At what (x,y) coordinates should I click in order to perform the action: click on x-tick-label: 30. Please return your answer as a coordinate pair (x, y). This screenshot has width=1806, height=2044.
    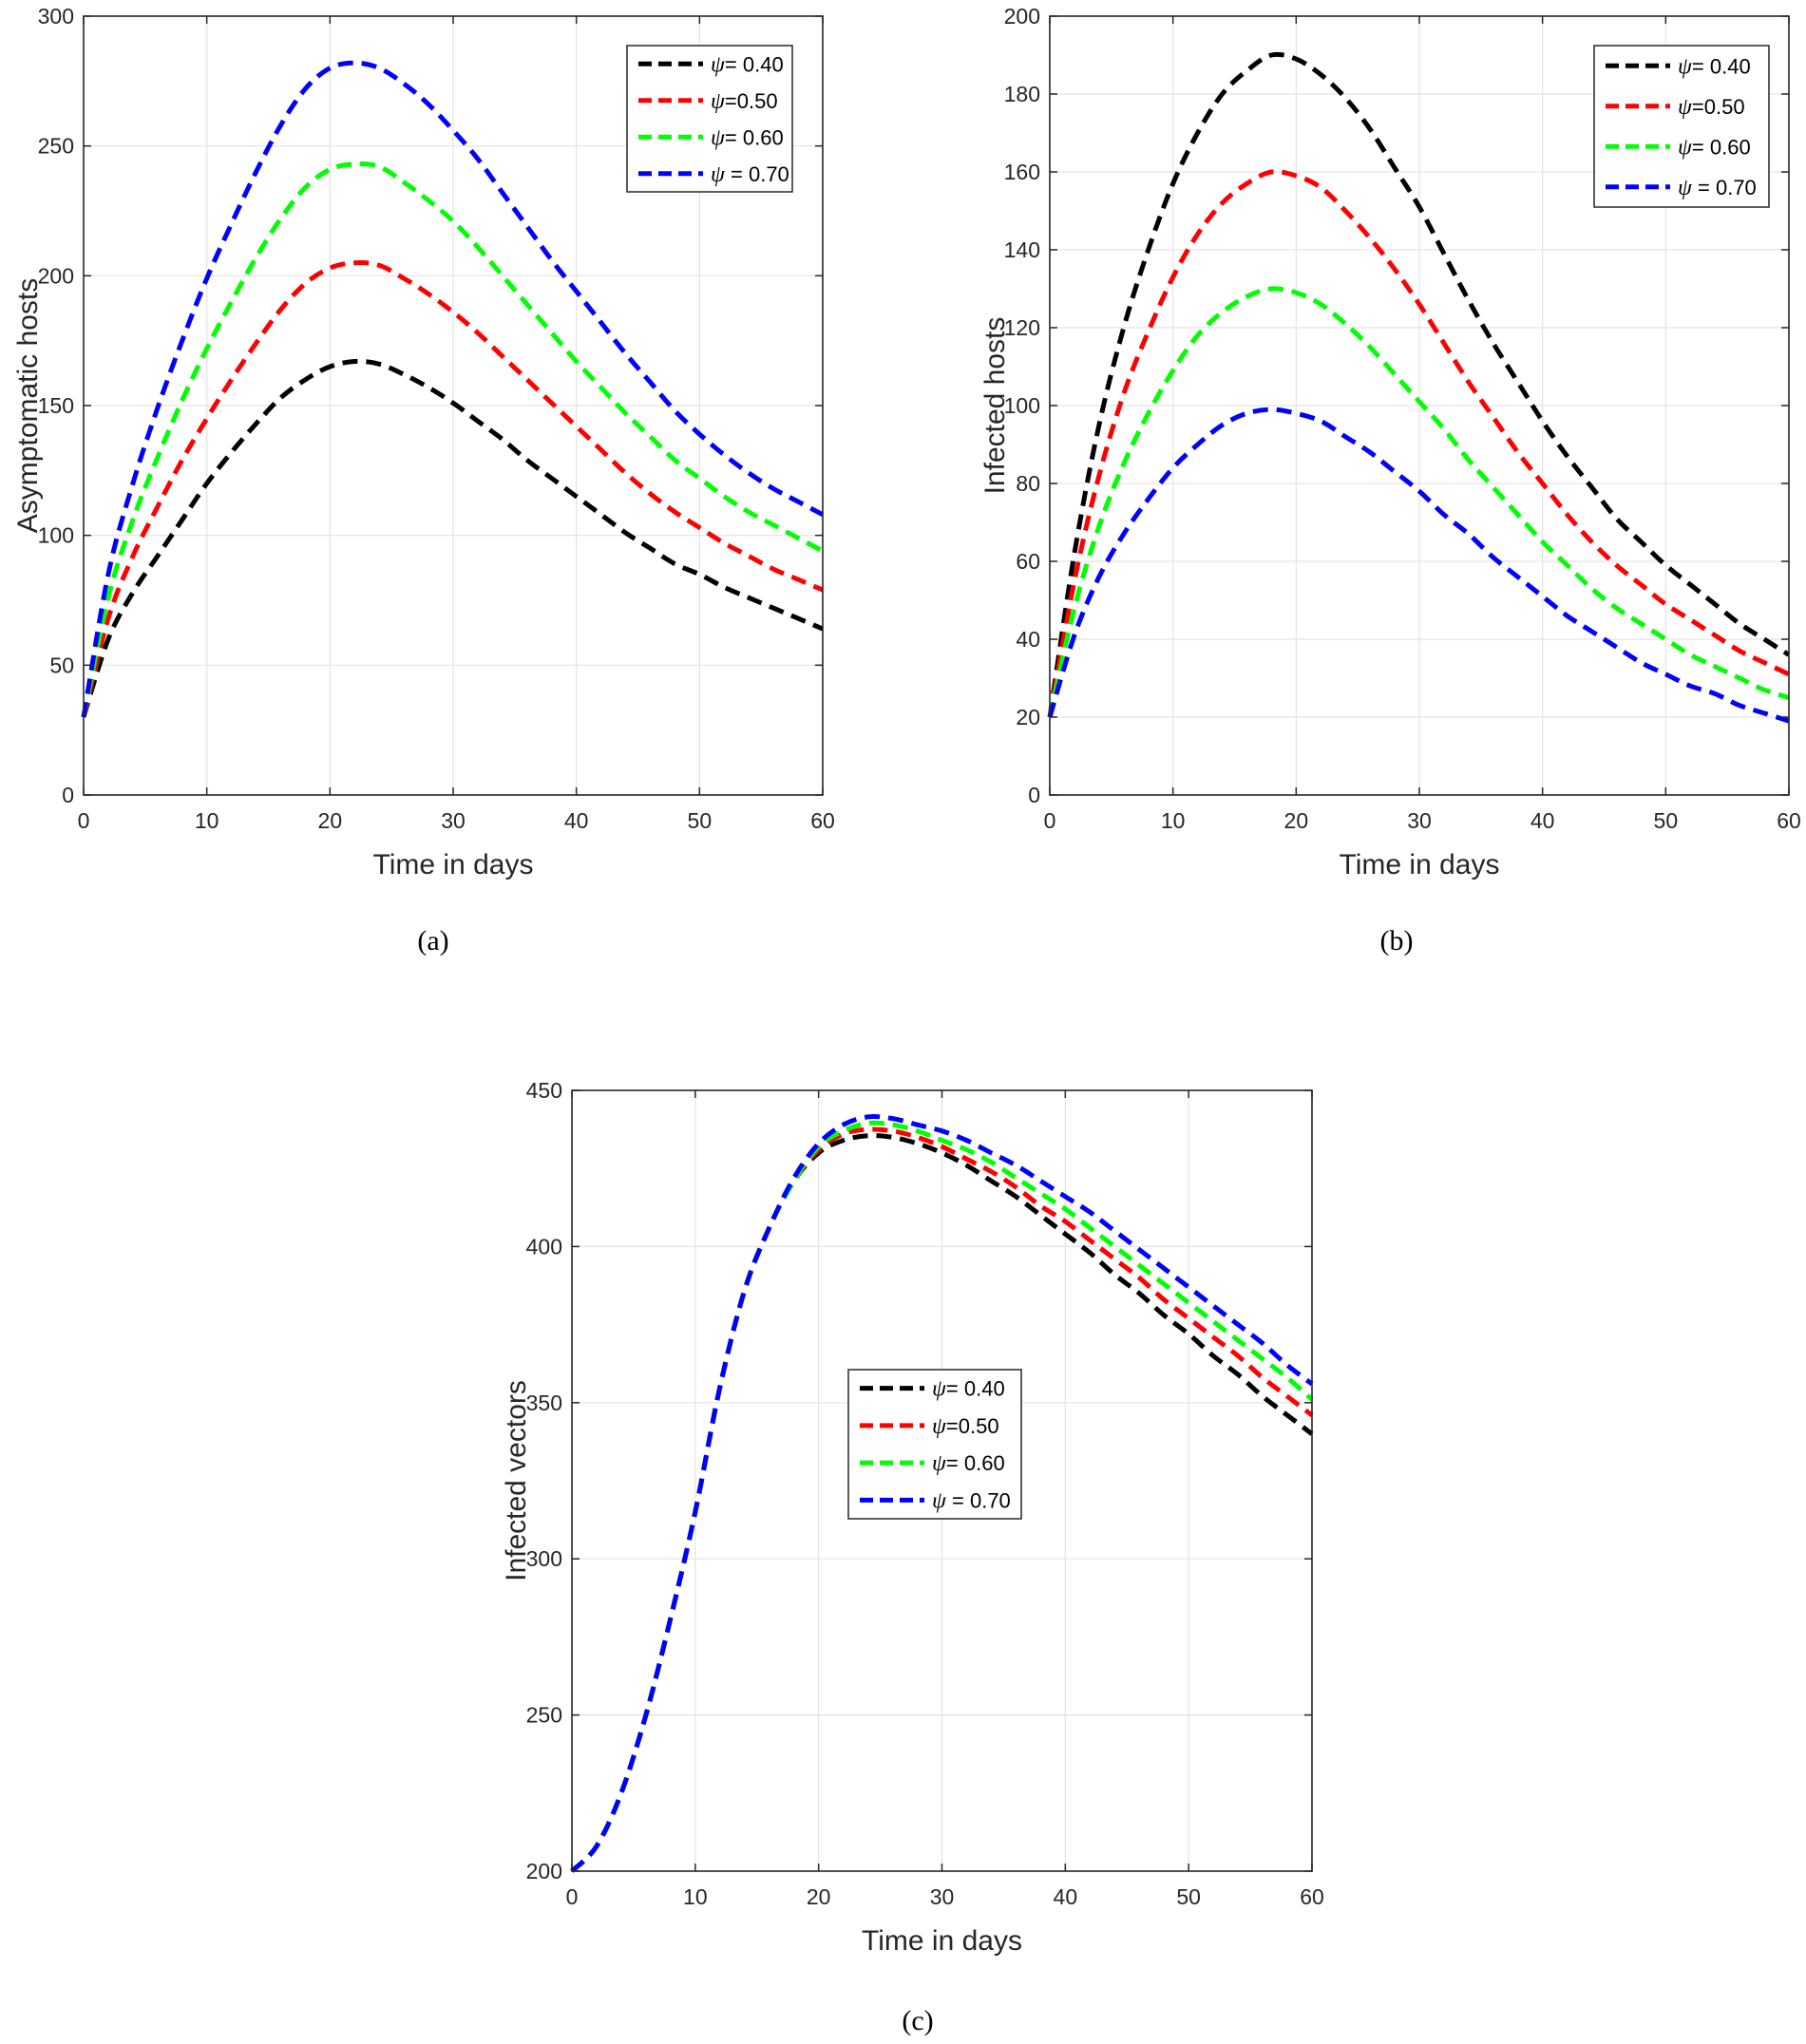
    Looking at the image, I should click on (1419, 821).